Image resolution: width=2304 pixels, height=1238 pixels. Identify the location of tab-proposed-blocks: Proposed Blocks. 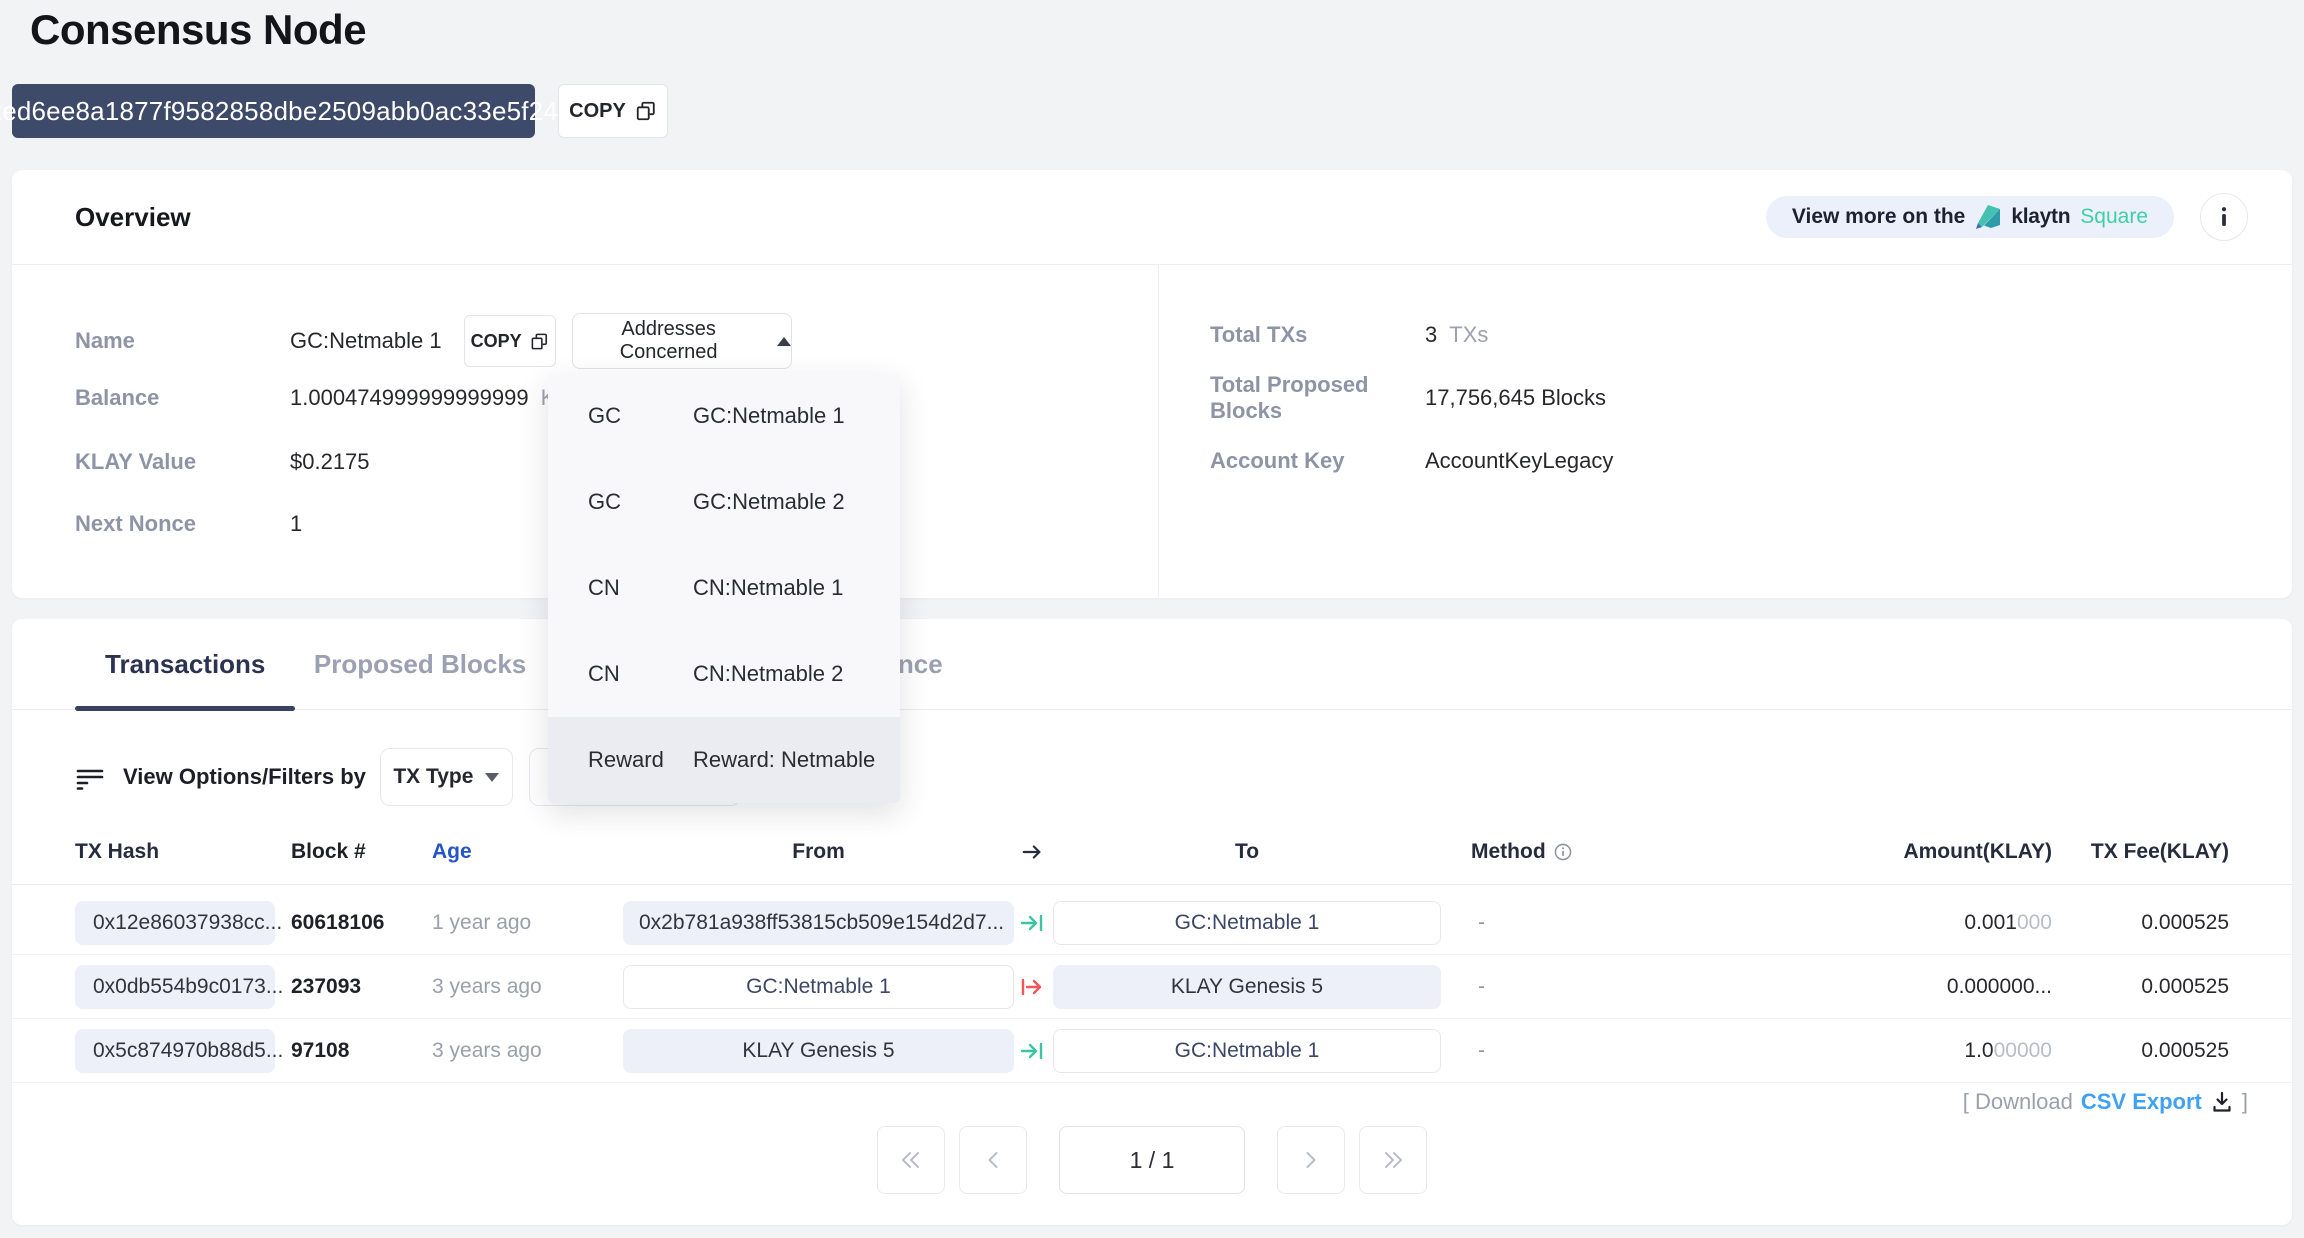
(420, 664).